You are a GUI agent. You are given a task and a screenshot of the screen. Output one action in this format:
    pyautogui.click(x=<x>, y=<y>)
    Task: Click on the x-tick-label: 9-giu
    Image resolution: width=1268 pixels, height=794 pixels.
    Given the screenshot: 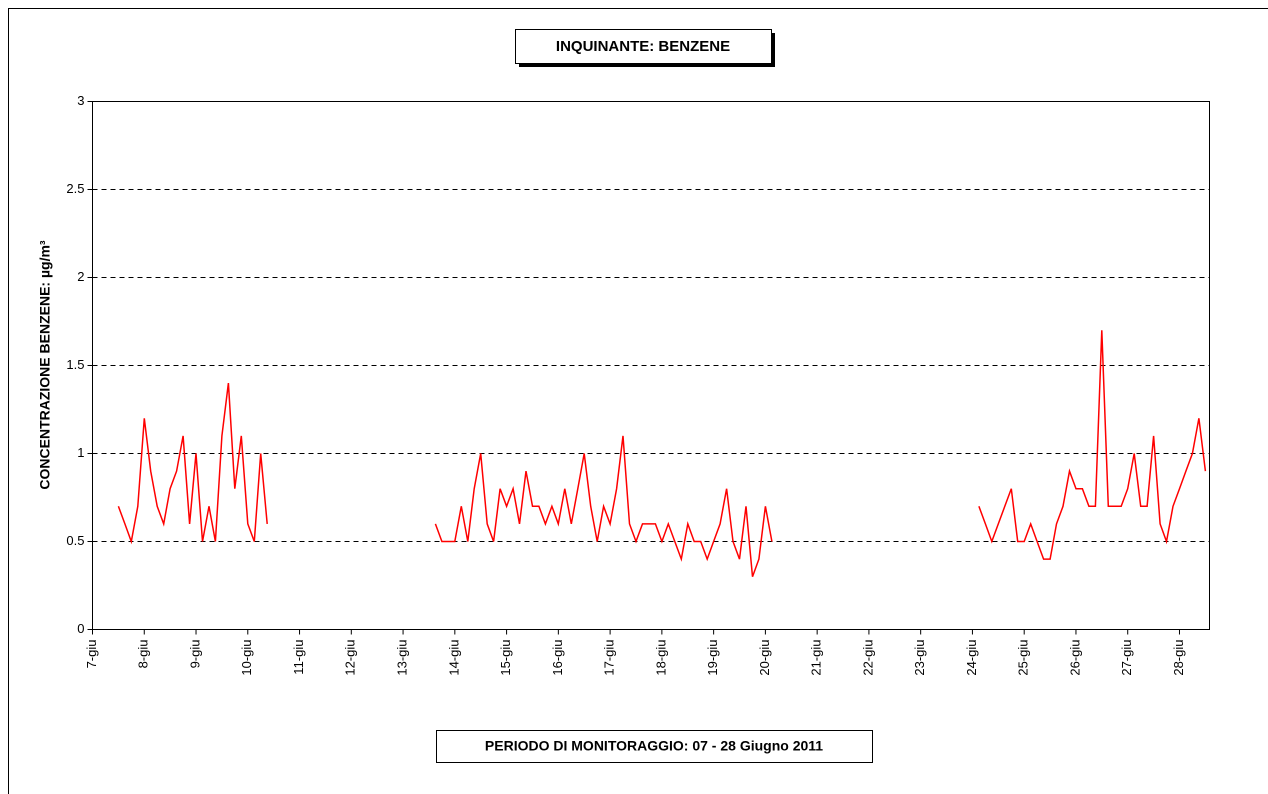 What is the action you would take?
    pyautogui.click(x=194, y=654)
    